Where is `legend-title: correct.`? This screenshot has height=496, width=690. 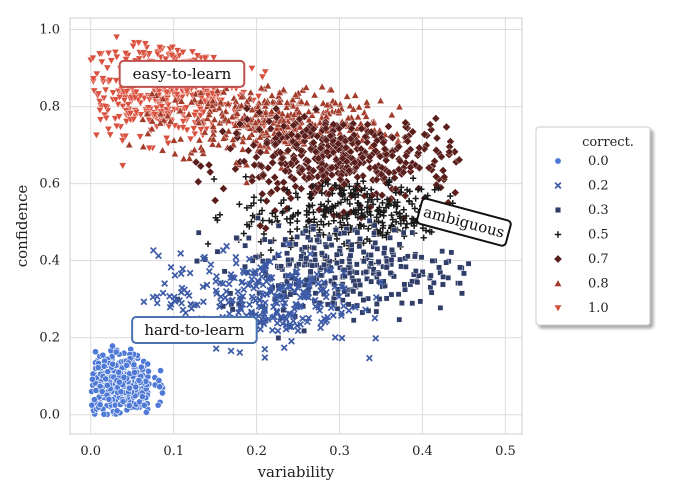
legend-title: correct. is located at coordinates (608, 142).